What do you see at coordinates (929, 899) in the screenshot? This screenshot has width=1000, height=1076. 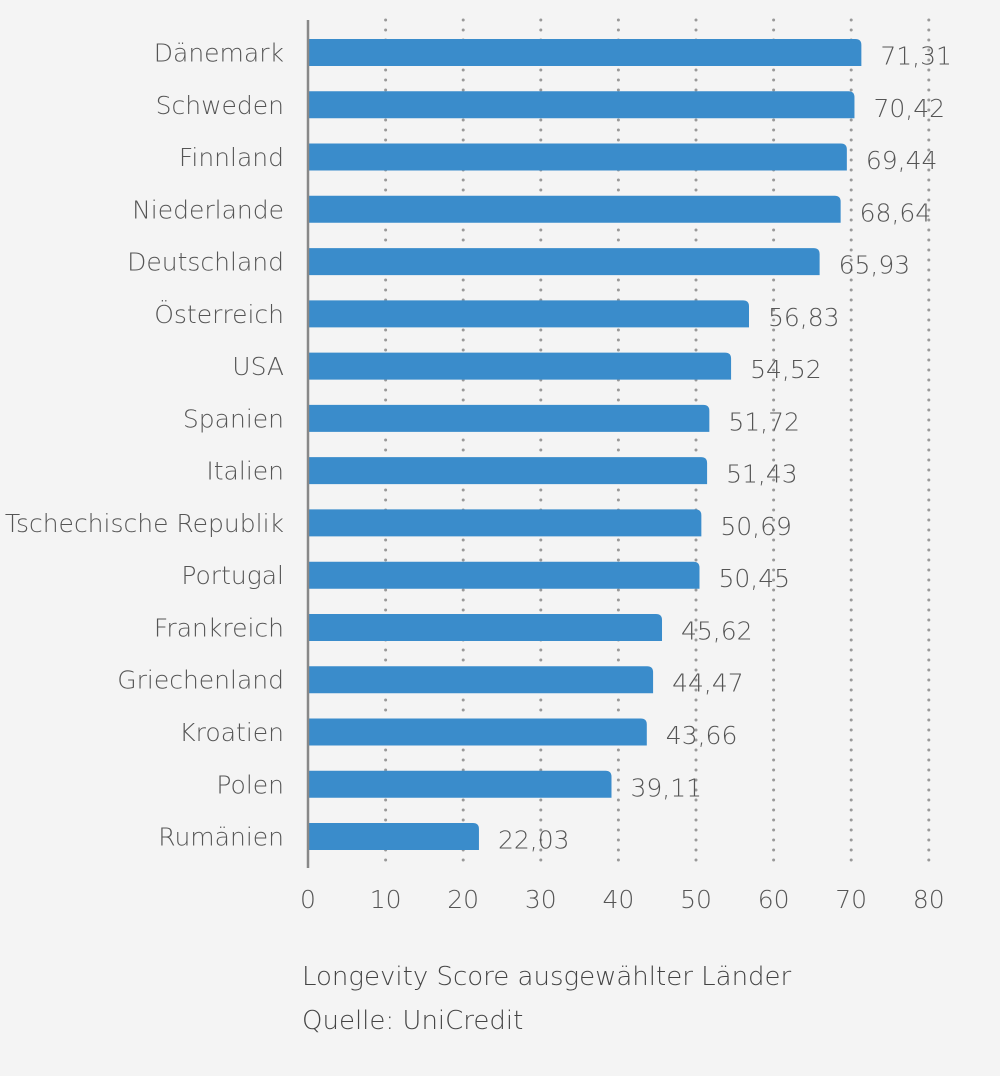 I see `x-tick-label: 80` at bounding box center [929, 899].